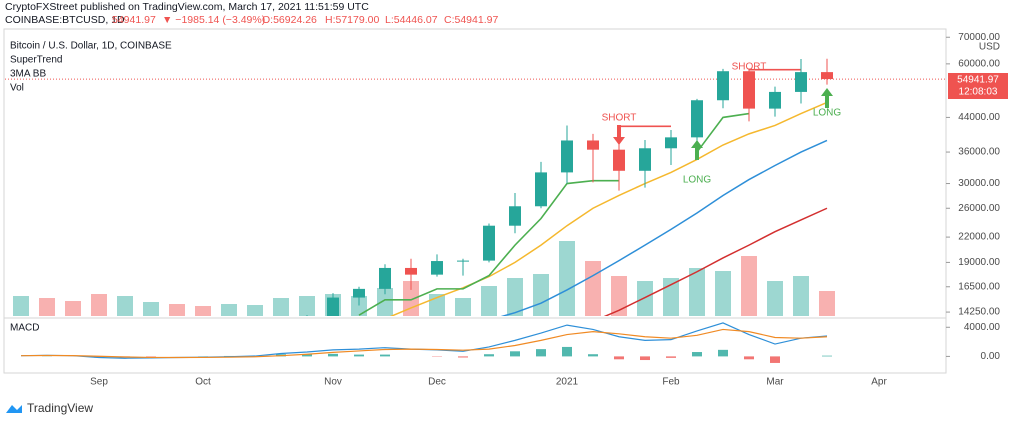  I want to click on signal-label: LONG, so click(697, 180).